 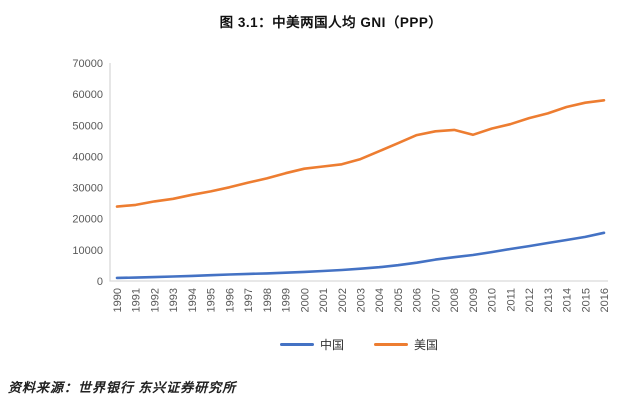 I want to click on svg-text: 1992, so click(x=155, y=300).